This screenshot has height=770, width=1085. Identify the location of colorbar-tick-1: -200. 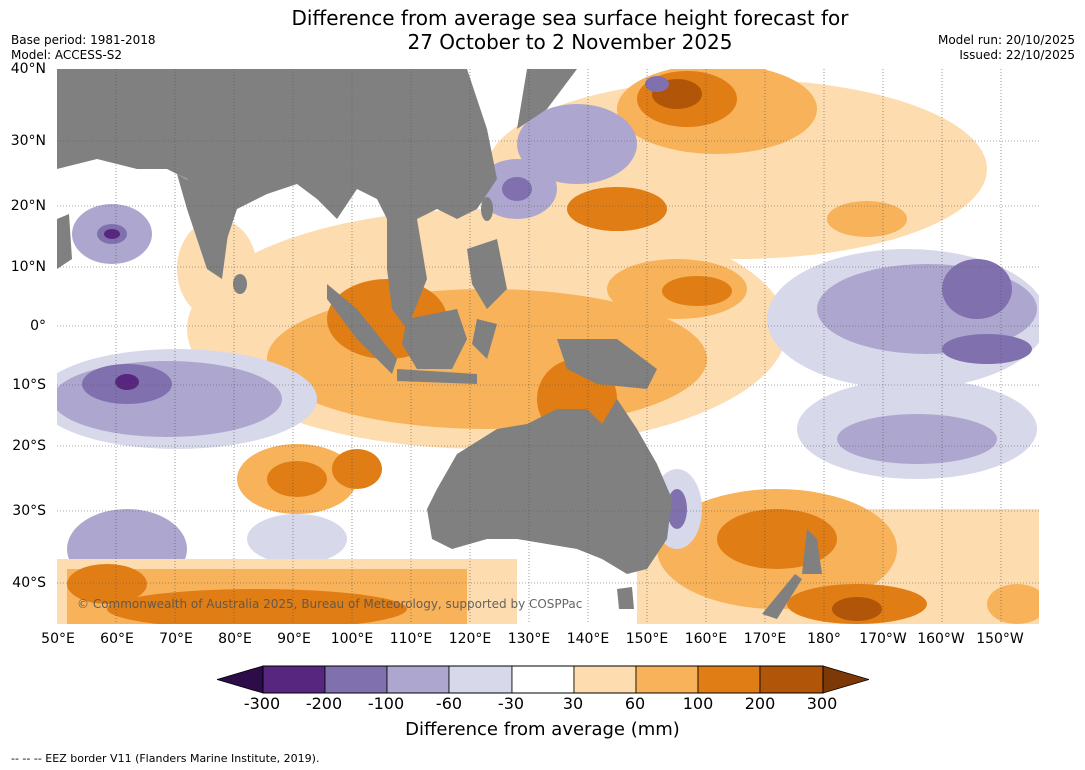
(324, 703).